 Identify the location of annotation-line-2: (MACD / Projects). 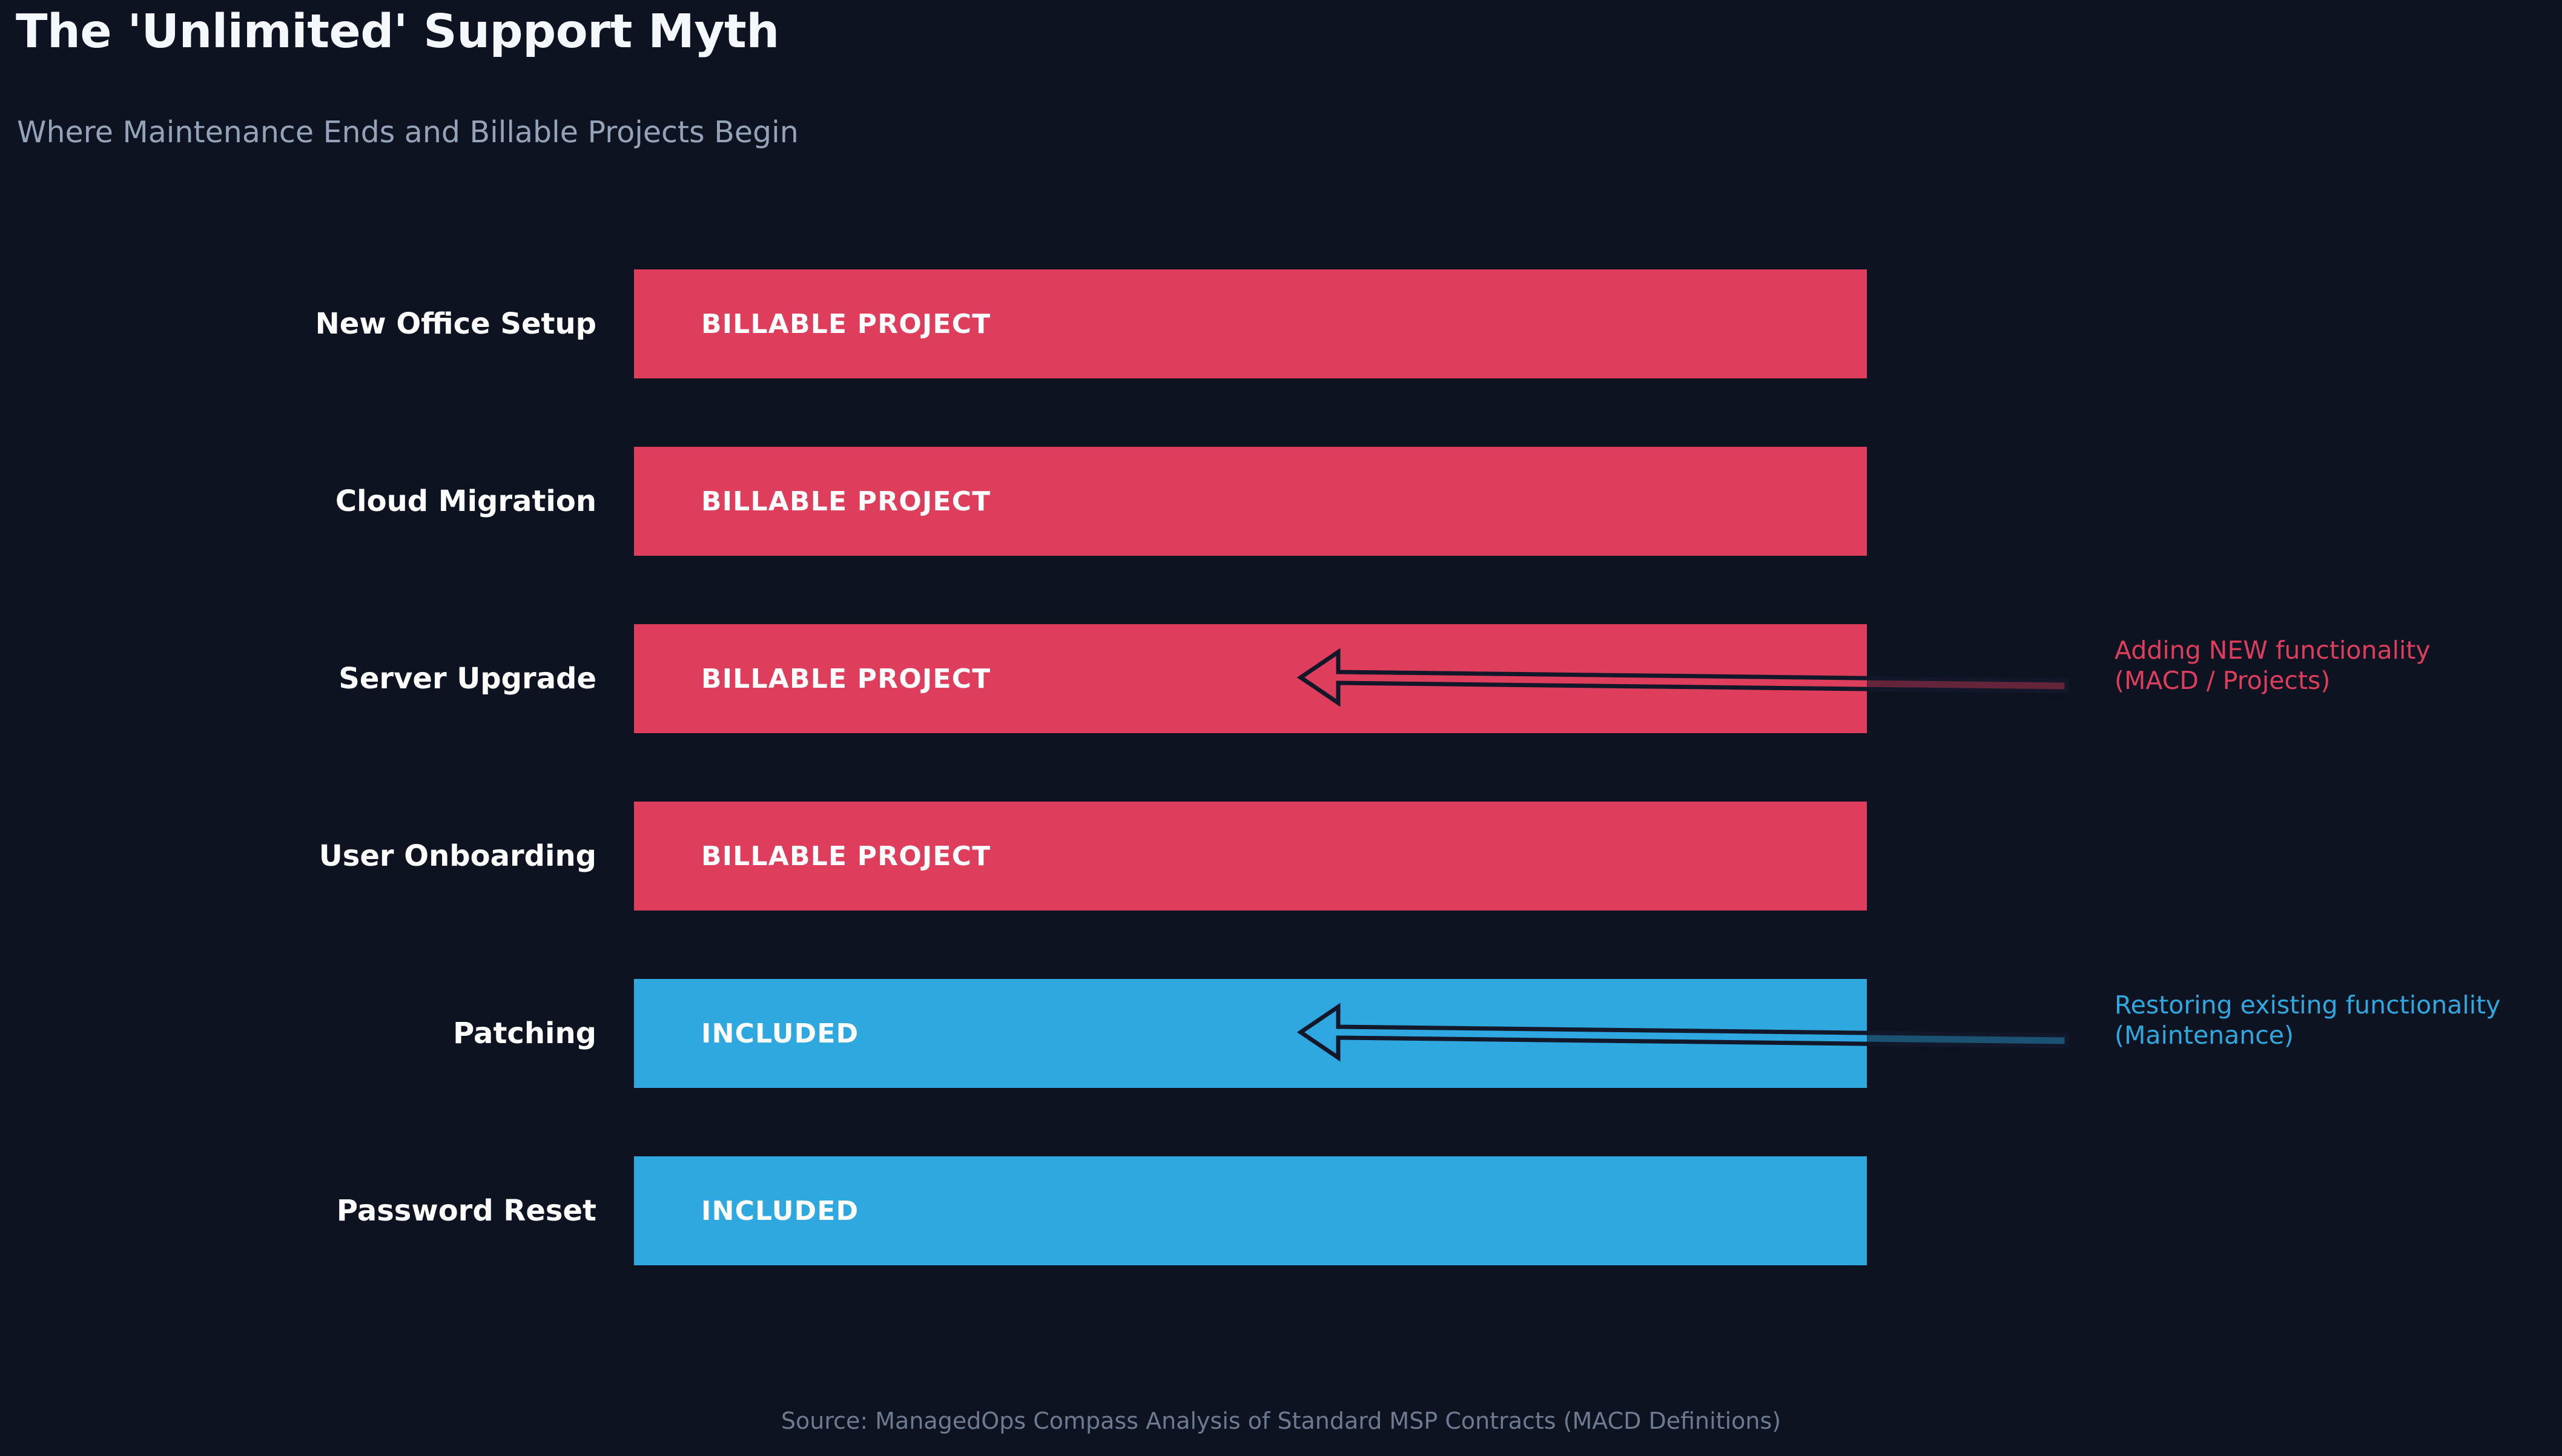
(2223, 681).